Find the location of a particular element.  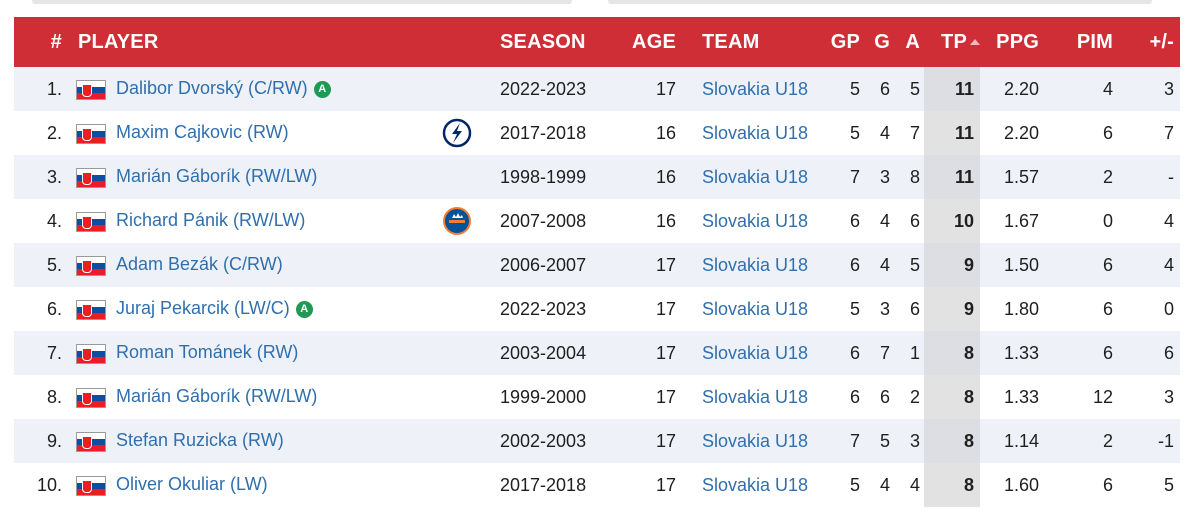

g-cell: 6 is located at coordinates (884, 396).